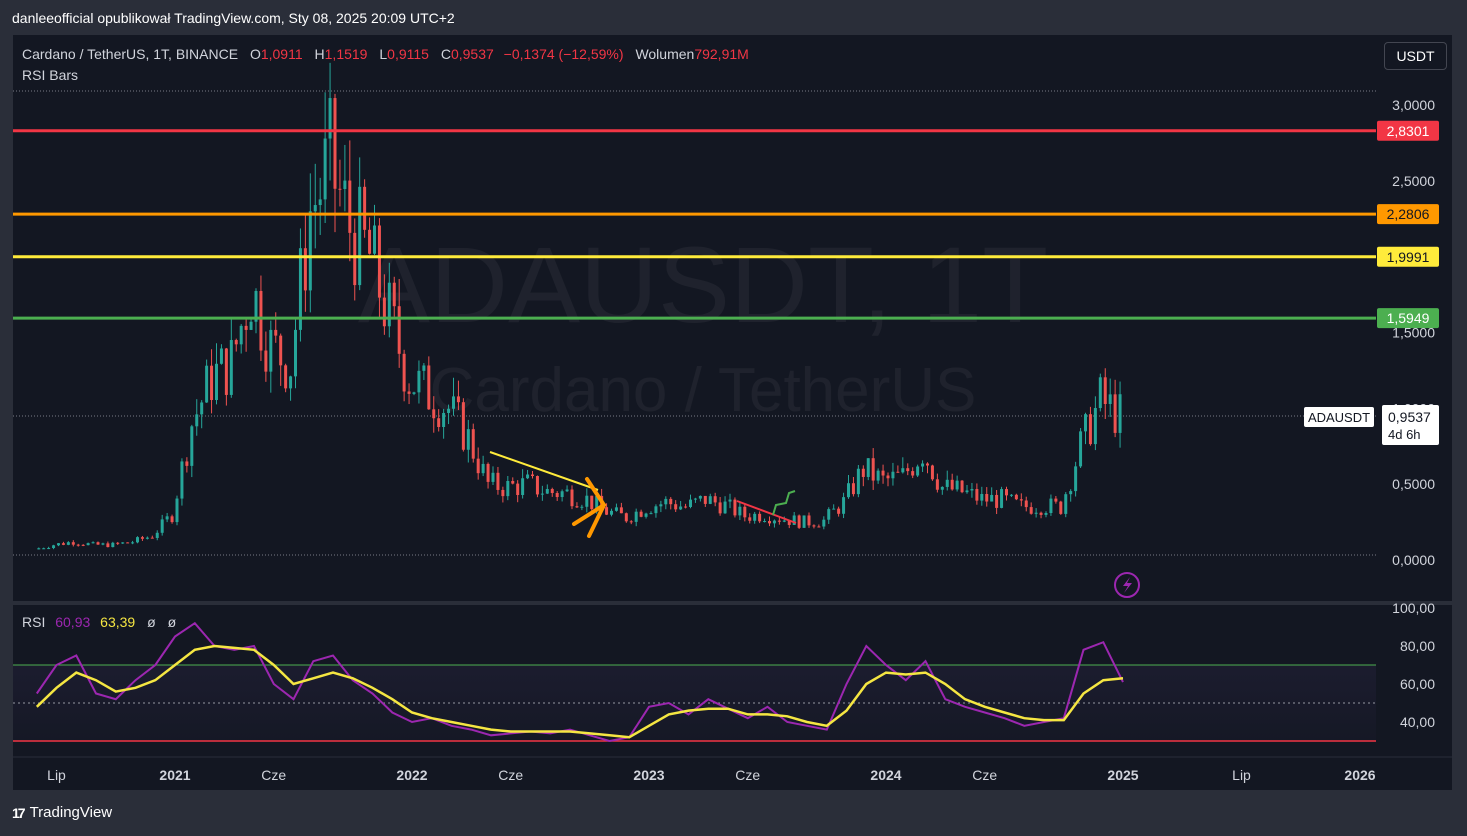 This screenshot has width=1467, height=836. Describe the element at coordinates (383, 54) in the screenshot. I see `low-label: L` at that location.